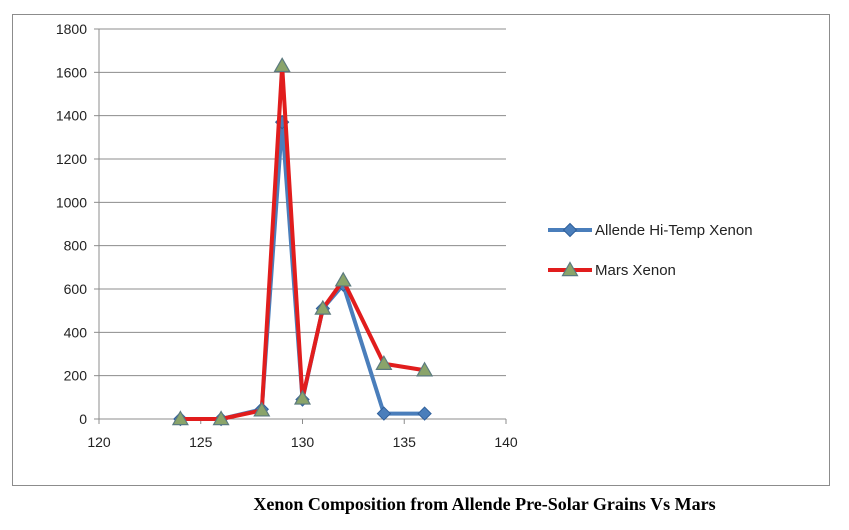 This screenshot has height=530, width=849. I want to click on legend-entry-1: Allende Hi-Temp Xenon, so click(650, 230).